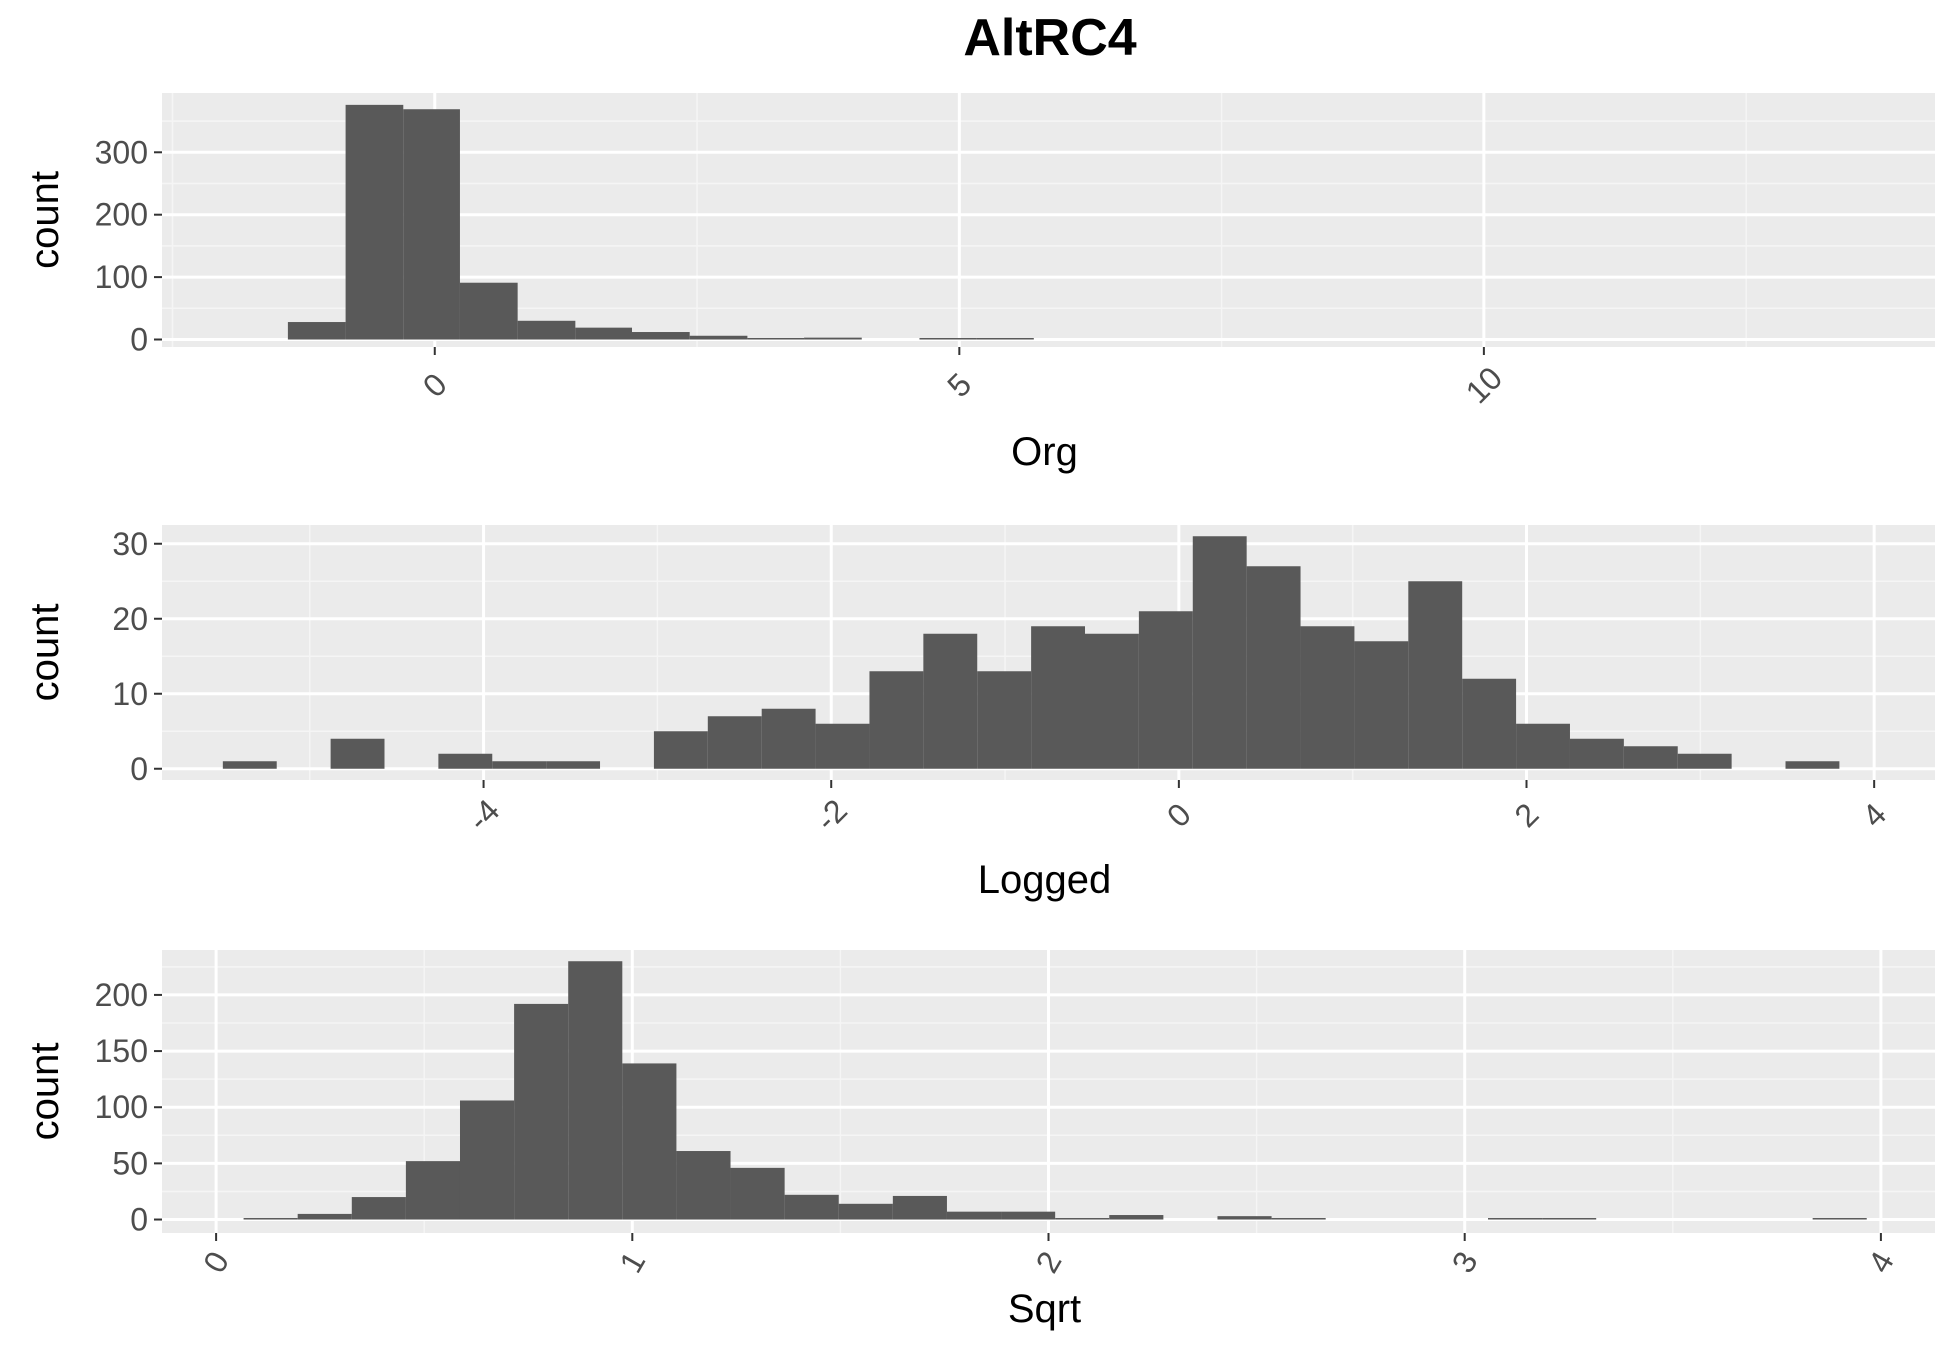 This screenshot has width=1950, height=1349. What do you see at coordinates (121, 1051) in the screenshot?
I see `y-tick-label: 150` at bounding box center [121, 1051].